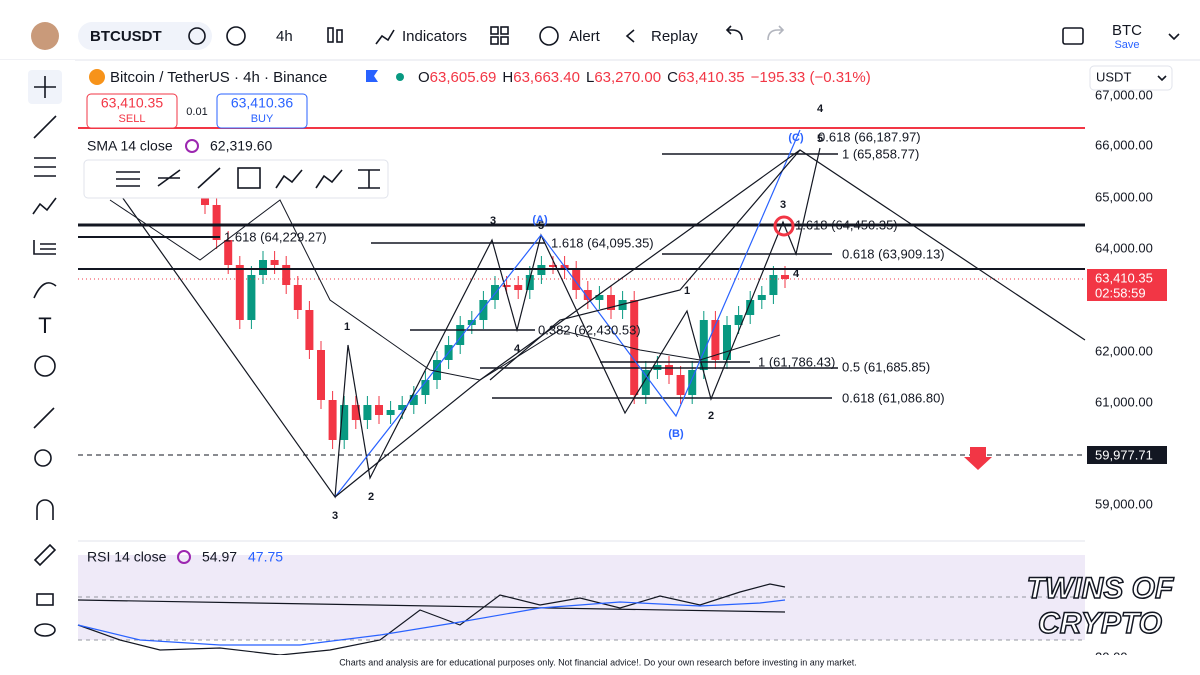 This screenshot has height=675, width=1200. What do you see at coordinates (132, 119) in the screenshot?
I see `sell-label: SELL` at bounding box center [132, 119].